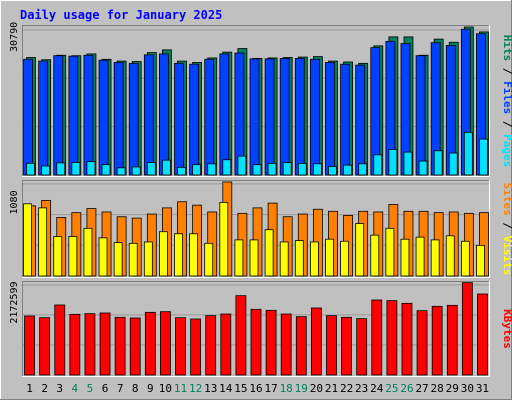 This screenshot has width=512, height=400. I want to click on x-tick-label-day-12: 12, so click(195, 388).